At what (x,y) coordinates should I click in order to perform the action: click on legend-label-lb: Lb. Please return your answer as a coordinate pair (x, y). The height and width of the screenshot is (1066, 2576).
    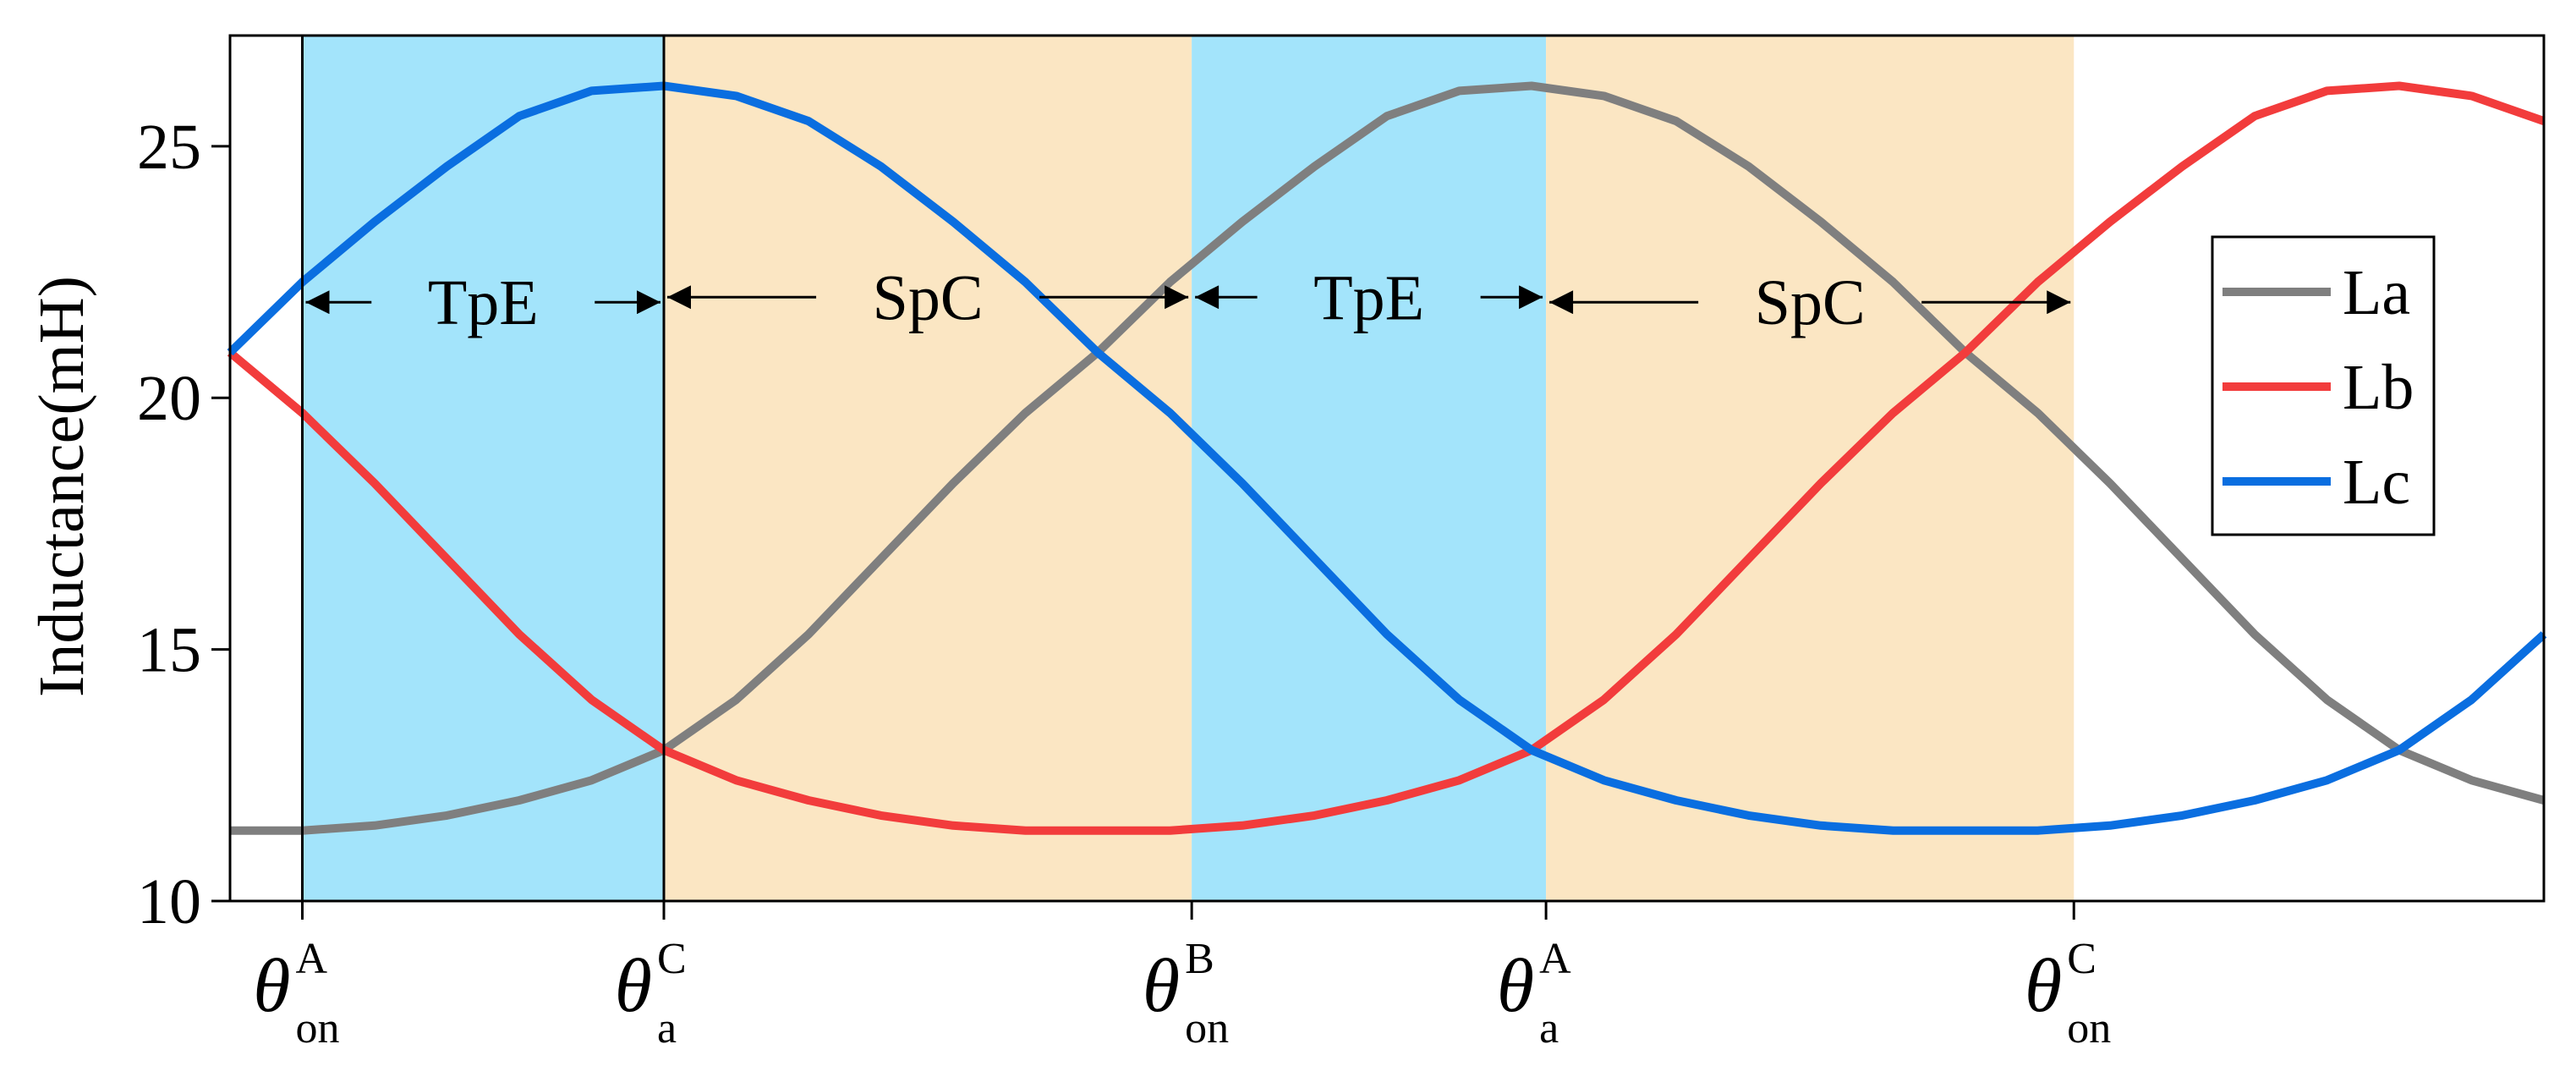
    Looking at the image, I should click on (2378, 387).